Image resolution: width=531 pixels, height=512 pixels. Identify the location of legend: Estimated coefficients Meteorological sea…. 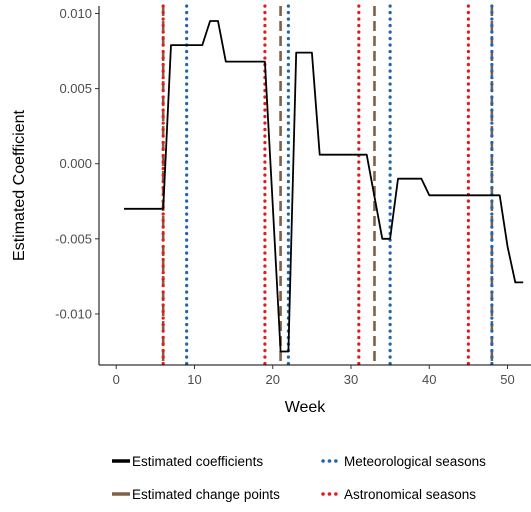
(299, 478).